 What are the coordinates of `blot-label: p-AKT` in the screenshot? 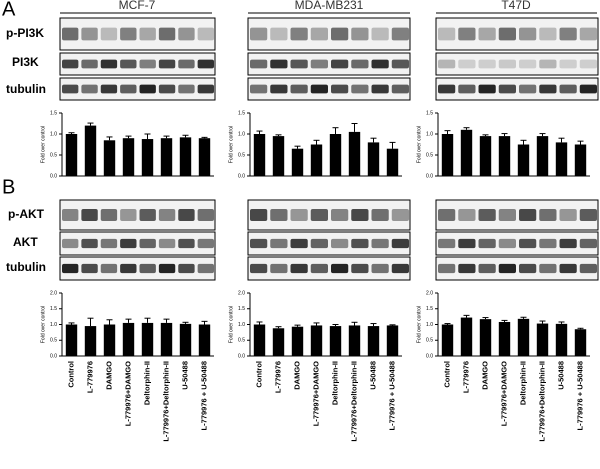 It's located at (26, 214).